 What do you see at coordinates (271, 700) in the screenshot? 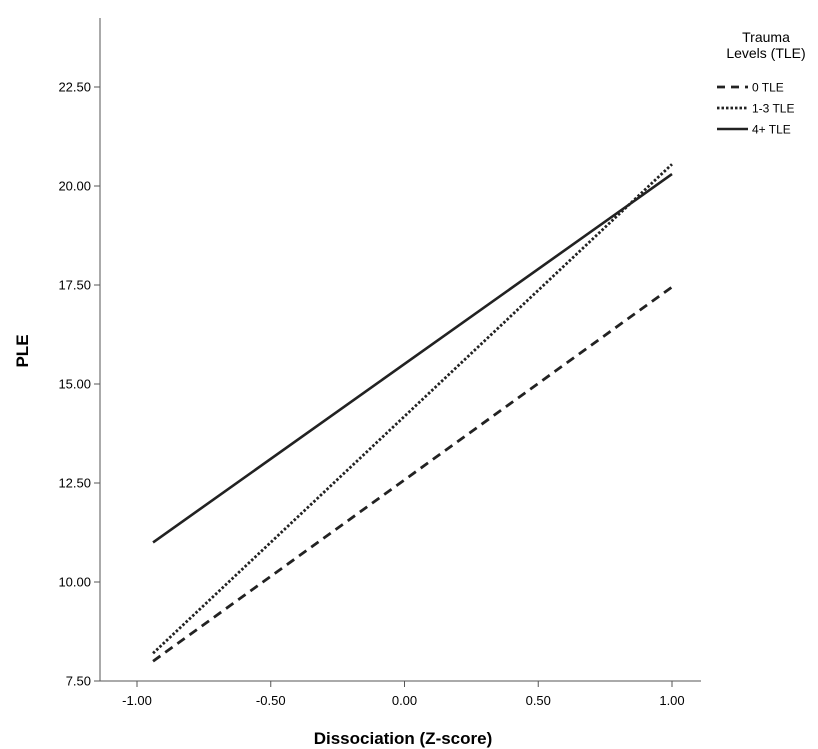
I see `x-tick-label: -0.50` at bounding box center [271, 700].